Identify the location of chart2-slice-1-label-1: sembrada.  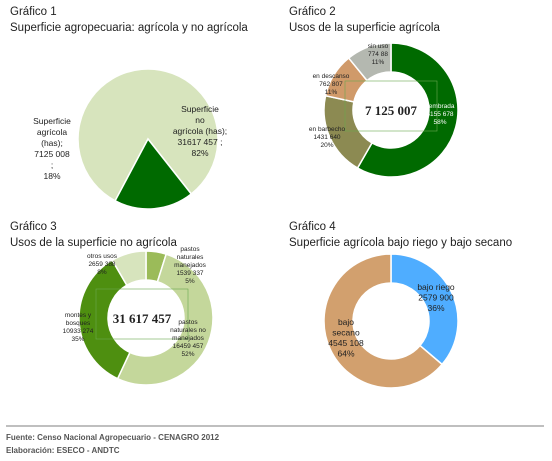
(440, 106).